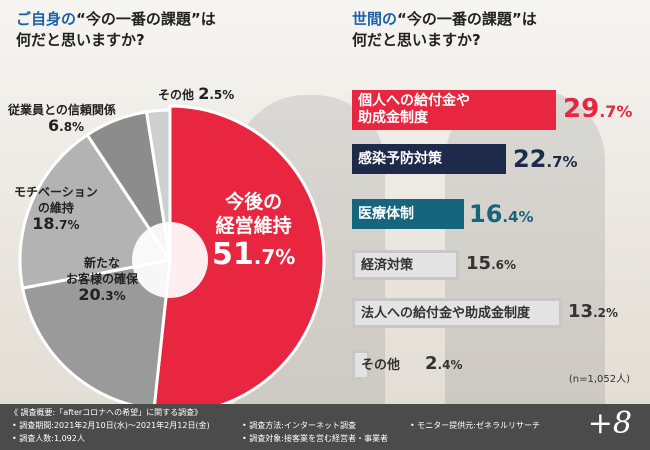 Image resolution: width=650 pixels, height=450 pixels. What do you see at coordinates (475, 425) in the screenshot?
I see `survey-monitor: • モニター提供元:ゼネラルリサーチ` at bounding box center [475, 425].